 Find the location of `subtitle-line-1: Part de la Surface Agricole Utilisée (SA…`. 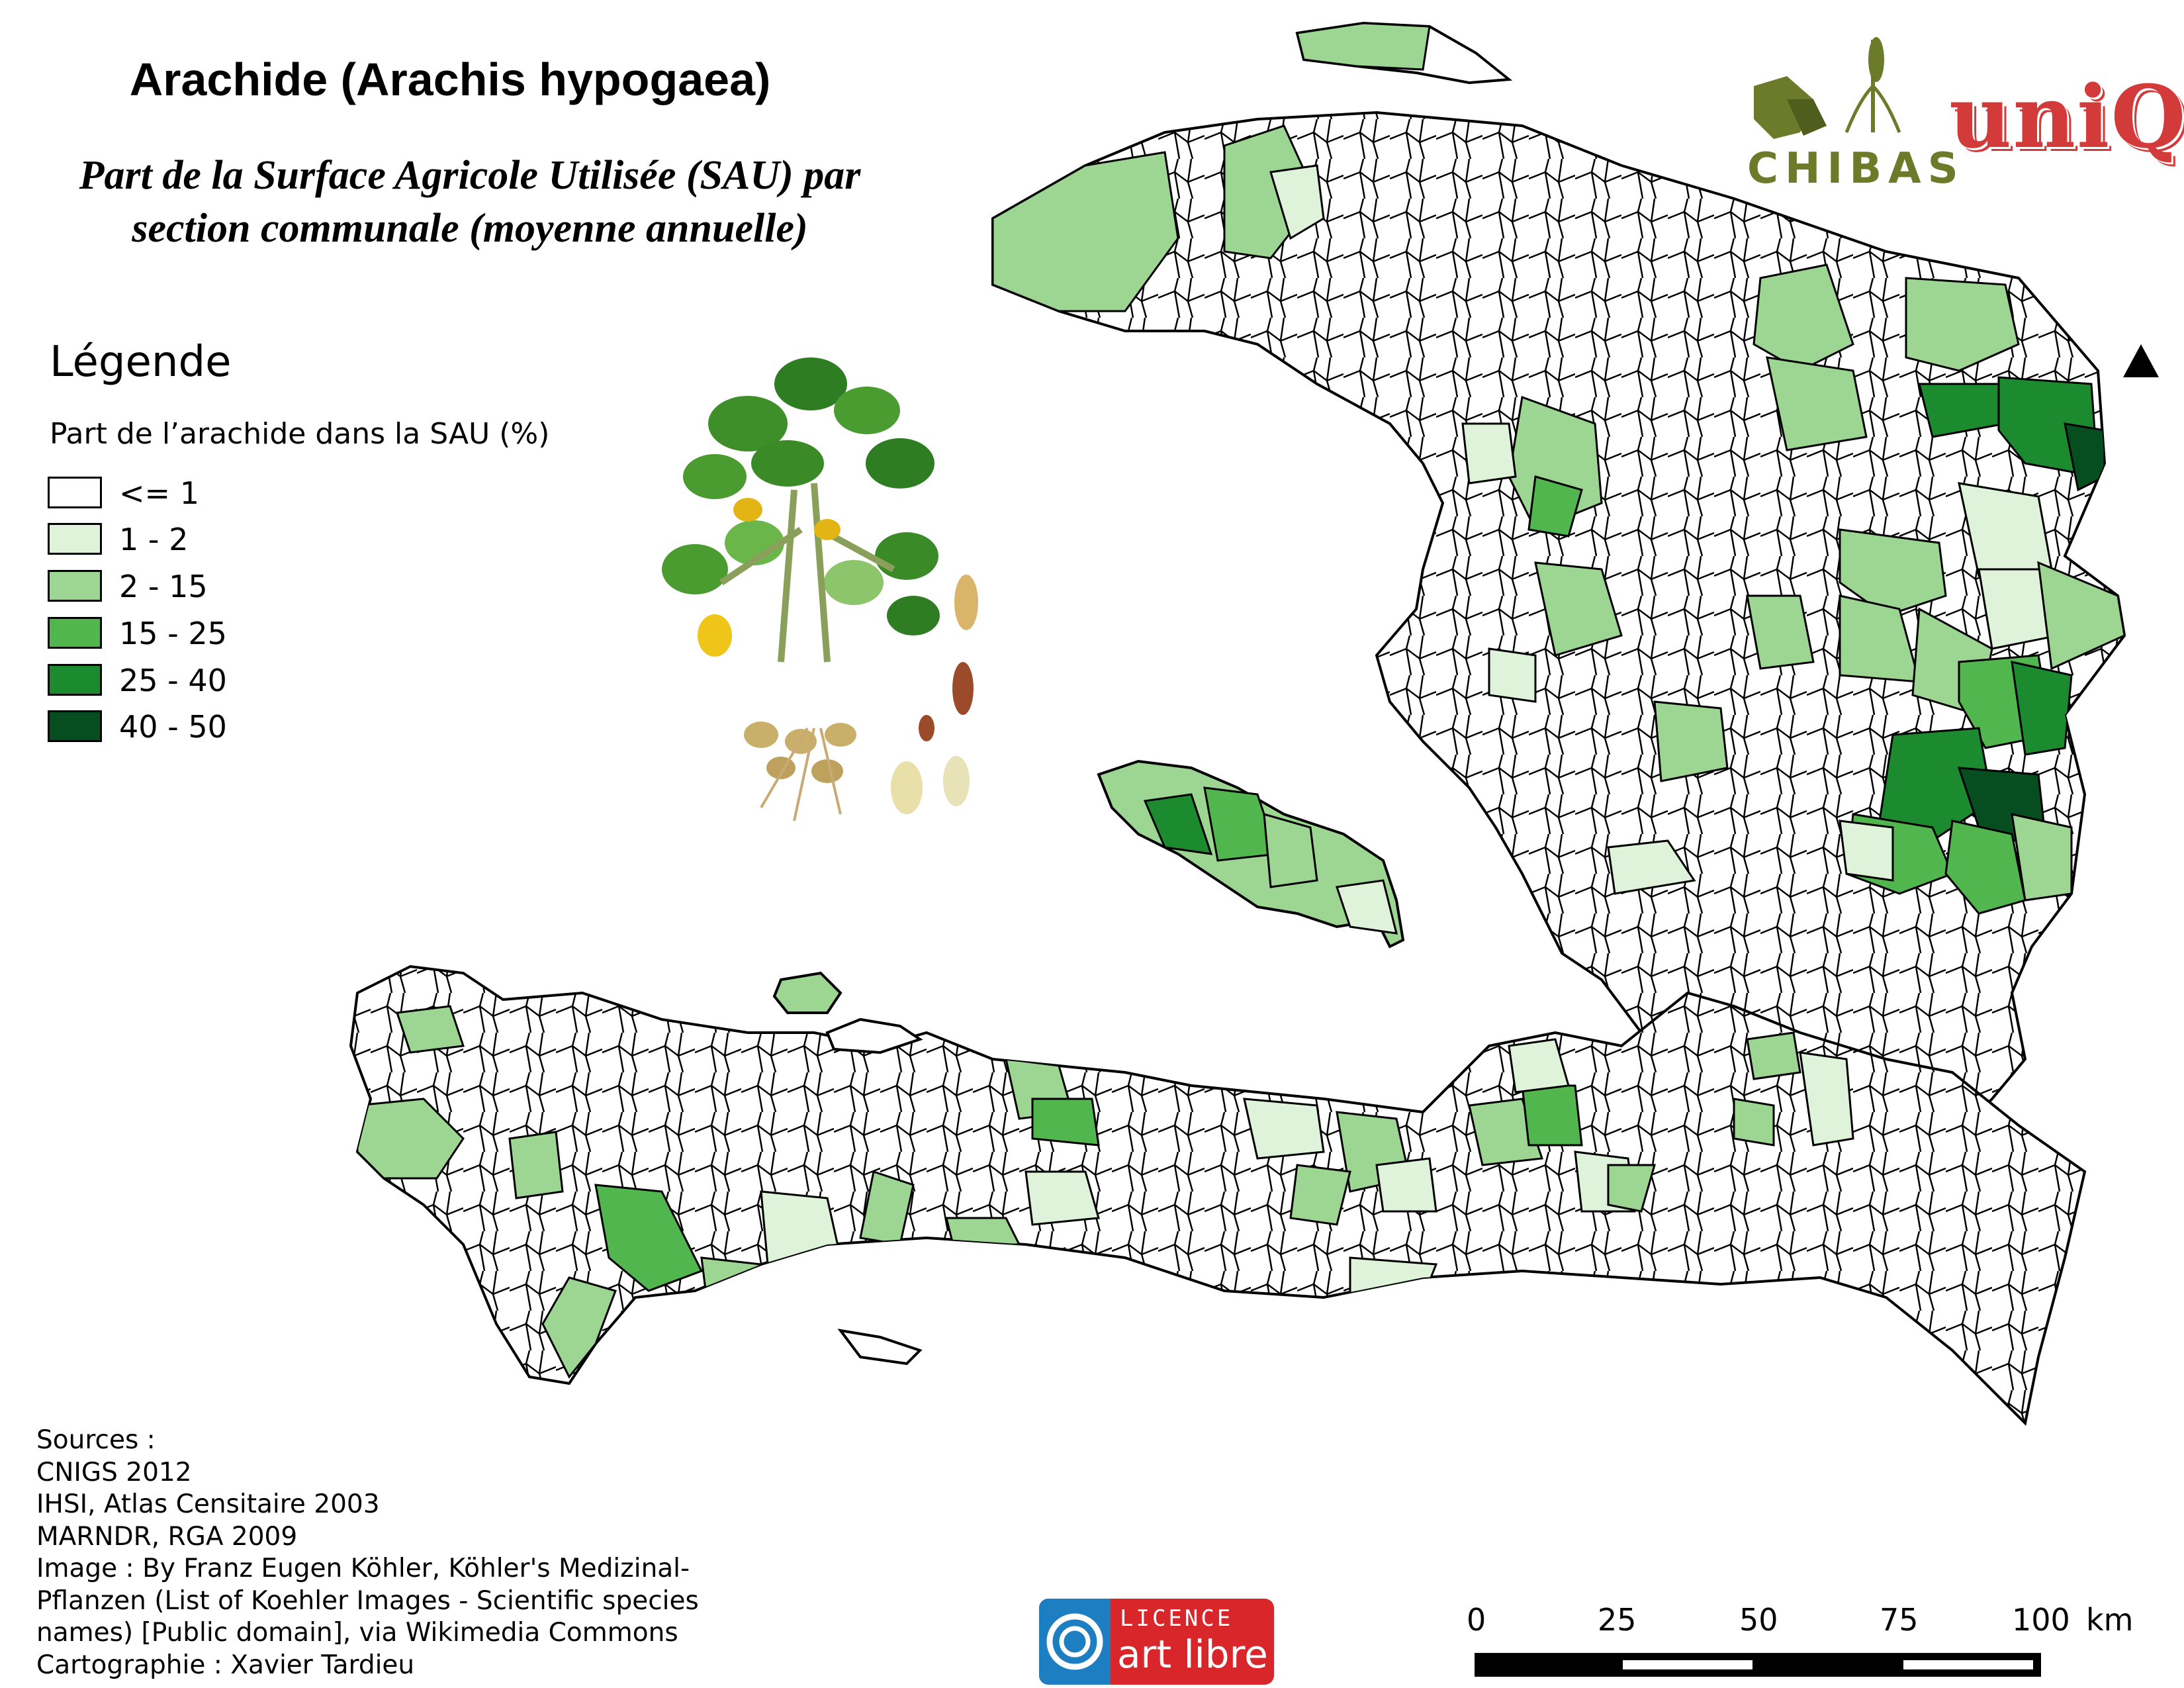

subtitle-line-1: Part de la Surface Agricole Utilisée (SA… is located at coordinates (470, 175).